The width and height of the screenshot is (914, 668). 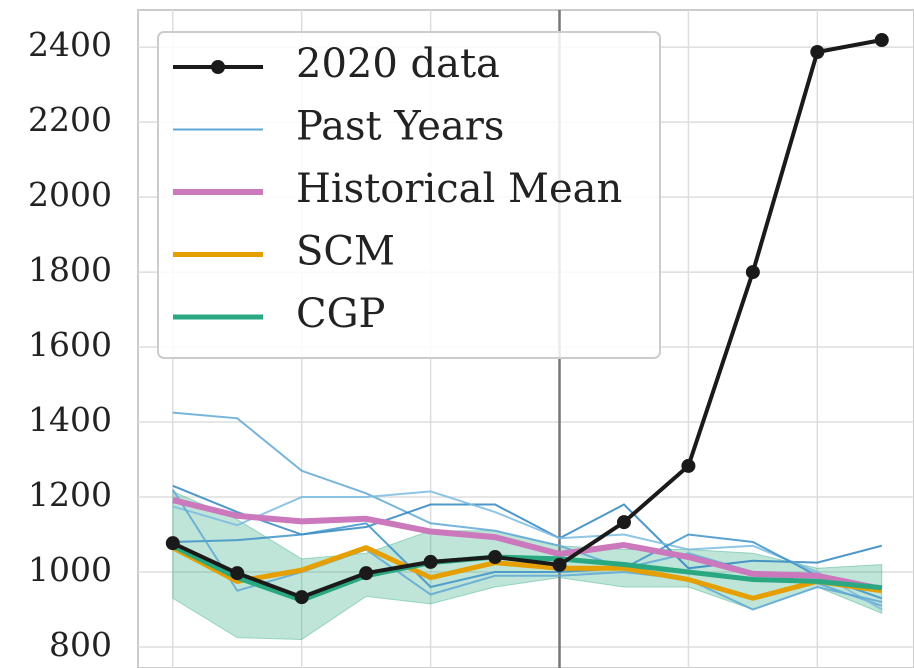 I want to click on legend-label: Historical Mean, so click(x=459, y=189).